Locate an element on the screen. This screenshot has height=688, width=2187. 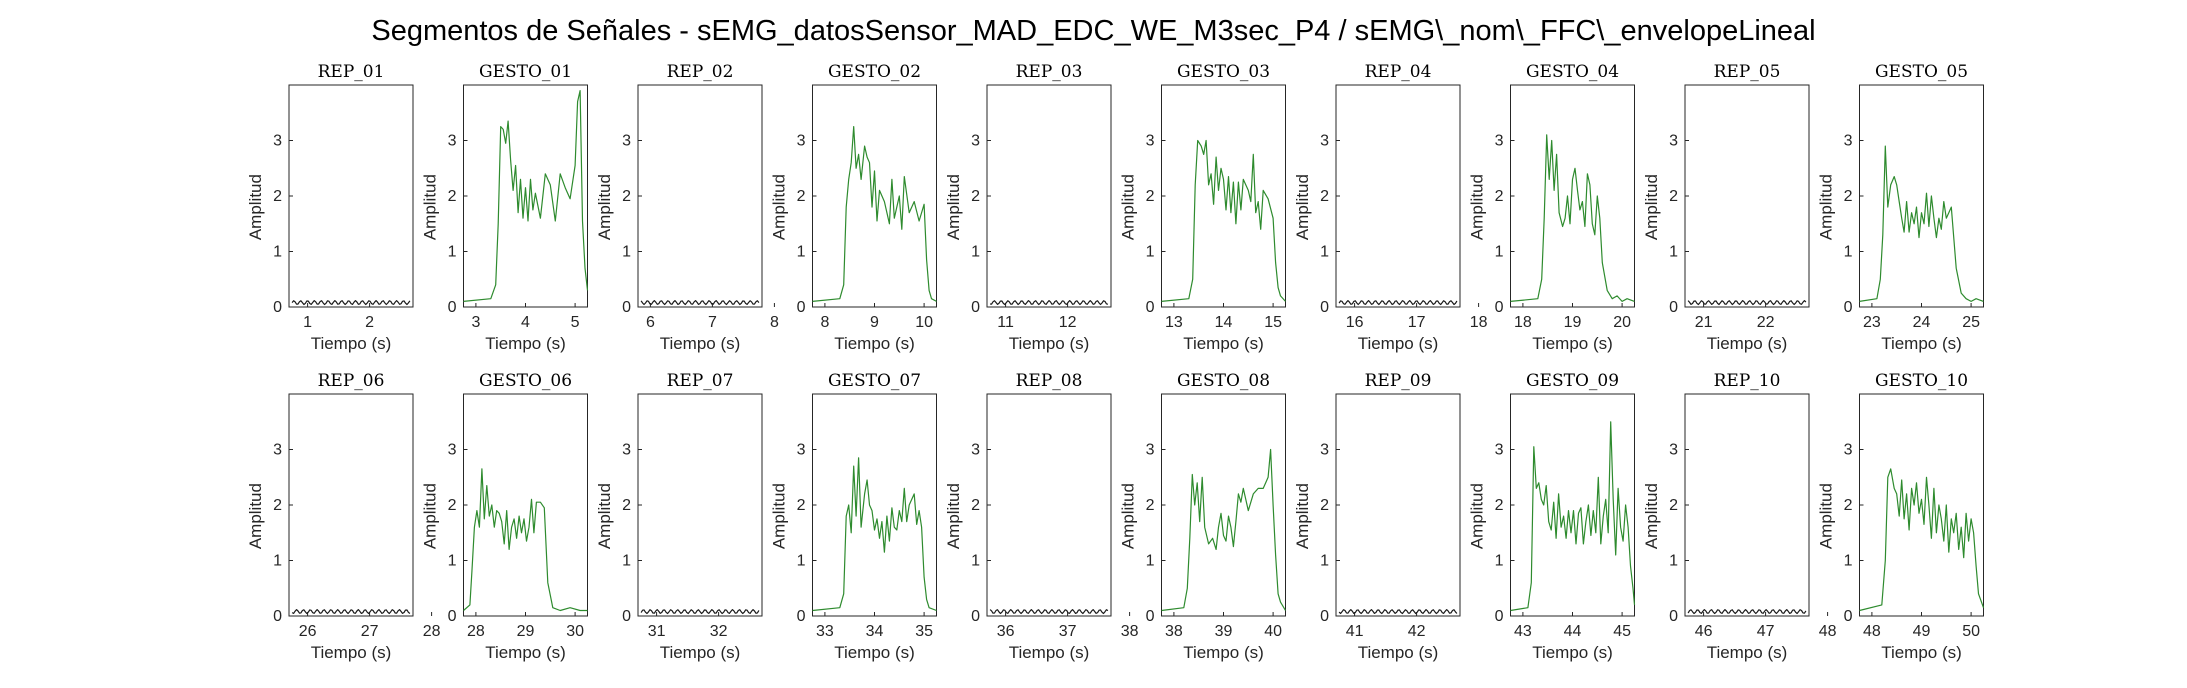
subplot-15-ytick-label-3: 3 is located at coordinates (975, 450).